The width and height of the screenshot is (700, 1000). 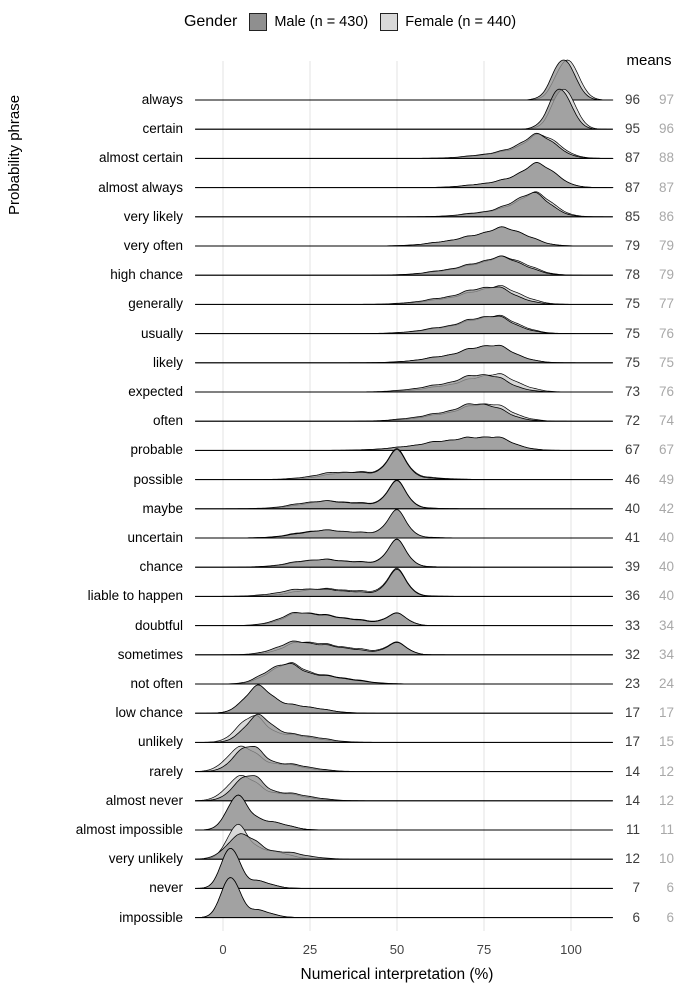 I want to click on row-label: almost certain, so click(x=140, y=158).